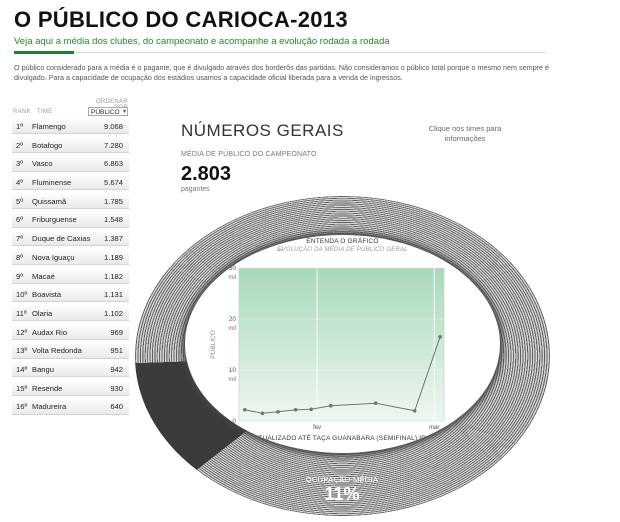 The height and width of the screenshot is (522, 620). Describe the element at coordinates (70, 350) in the screenshot. I see `ranking-row: 13º Volta Redonda 951` at that location.